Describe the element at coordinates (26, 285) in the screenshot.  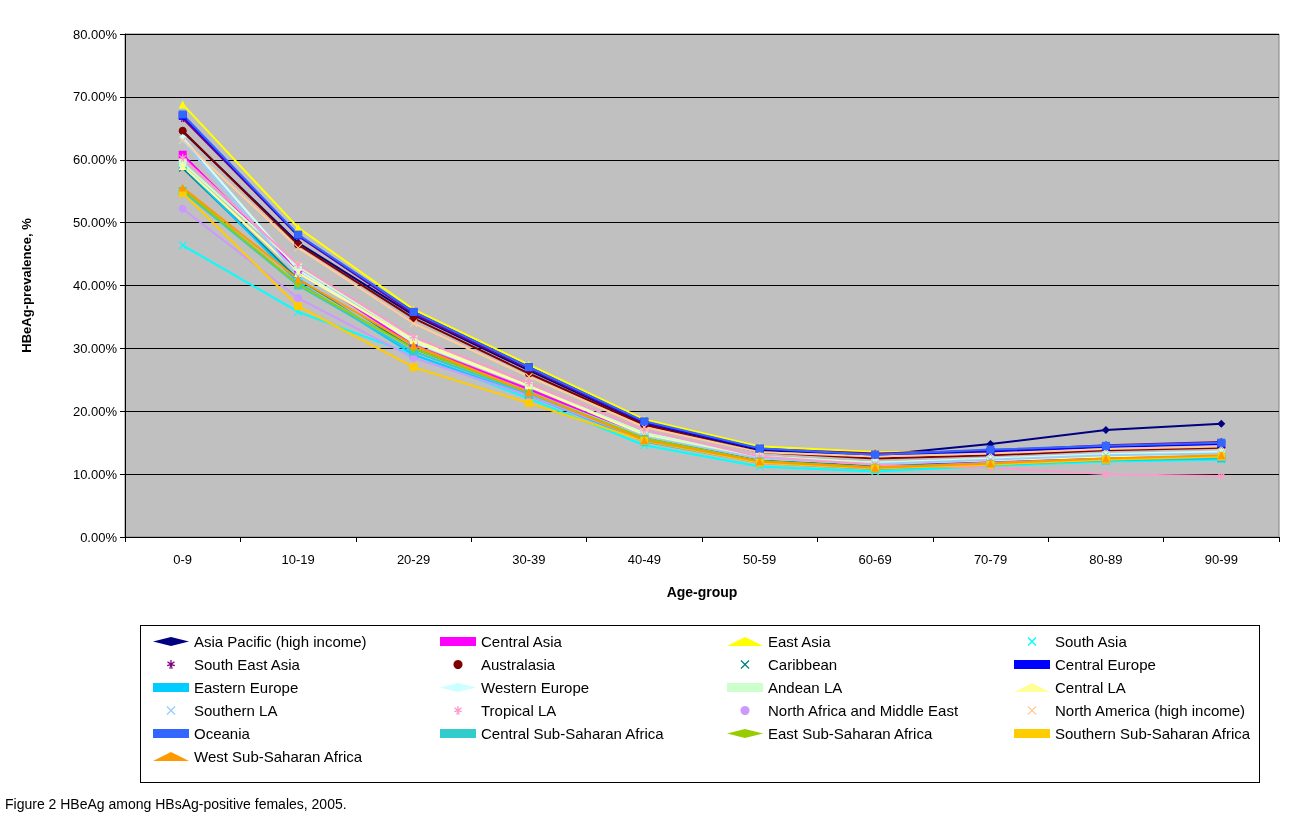
I see `y-axis-title: HBeAg-prevalence, %` at that location.